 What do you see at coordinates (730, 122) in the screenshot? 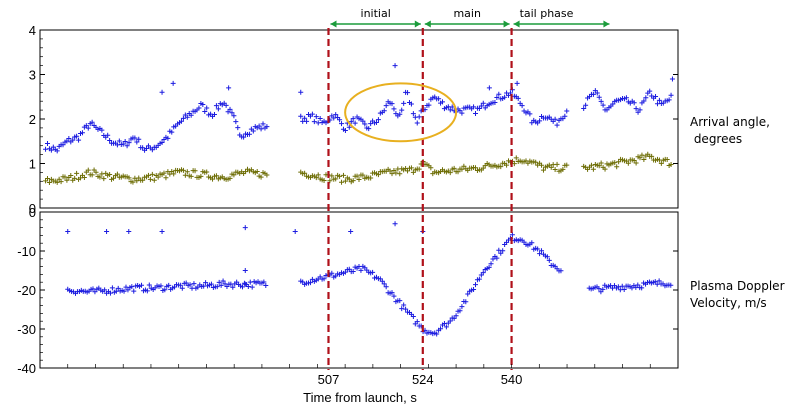
I see `top-ylabel-line-1: Arrival angle,` at bounding box center [730, 122].